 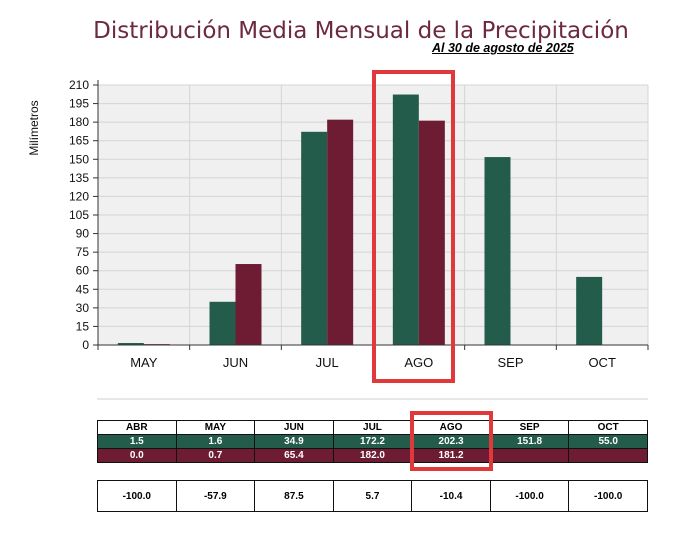 I want to click on table-cell: 202.3, so click(x=451, y=441).